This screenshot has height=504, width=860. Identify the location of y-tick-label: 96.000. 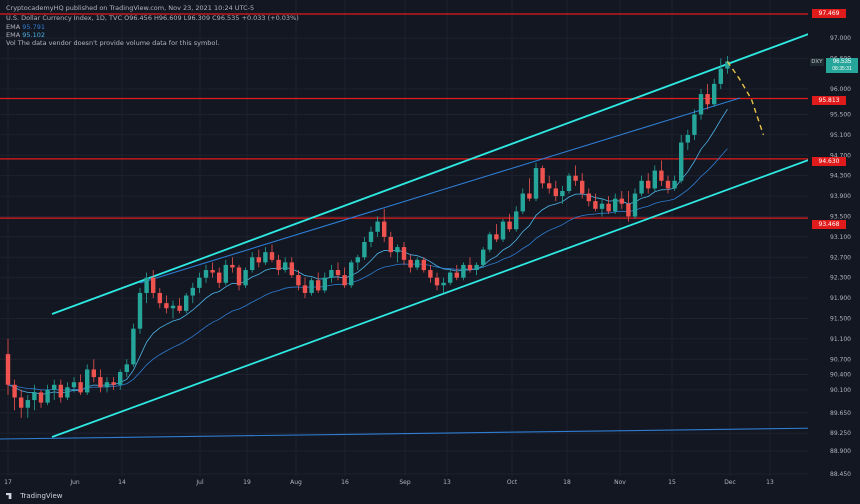
(840, 89).